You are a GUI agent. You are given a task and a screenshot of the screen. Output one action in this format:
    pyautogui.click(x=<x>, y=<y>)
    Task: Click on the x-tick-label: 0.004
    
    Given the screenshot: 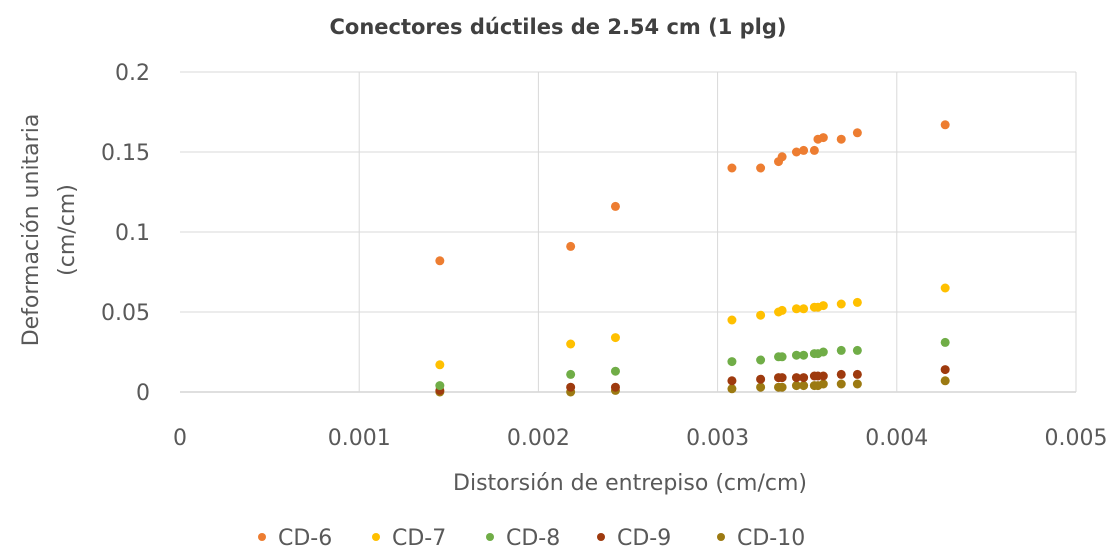 What is the action you would take?
    pyautogui.click(x=896, y=438)
    